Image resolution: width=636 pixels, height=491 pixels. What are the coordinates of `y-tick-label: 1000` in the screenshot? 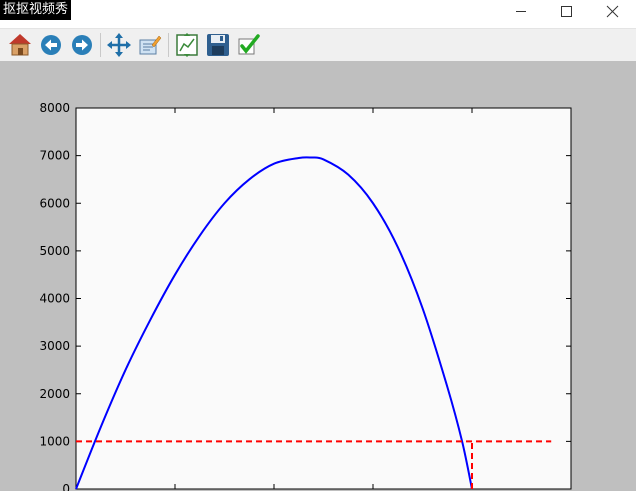 It's located at (54, 441).